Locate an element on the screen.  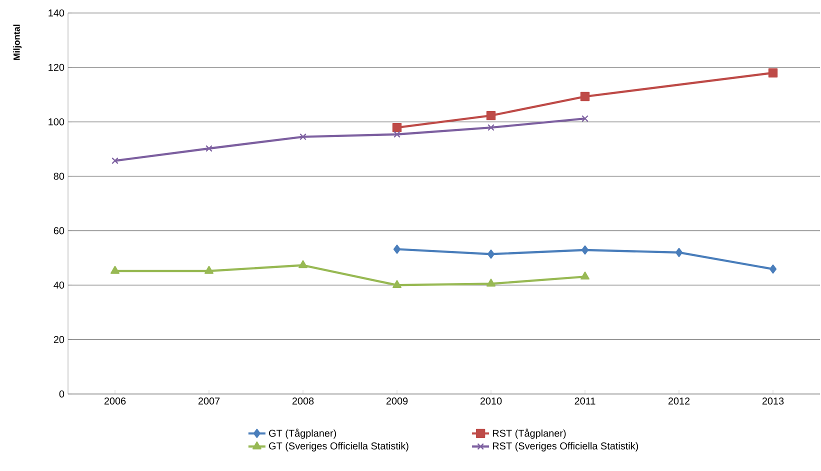
y-tick-label: 20 is located at coordinates (59, 340).